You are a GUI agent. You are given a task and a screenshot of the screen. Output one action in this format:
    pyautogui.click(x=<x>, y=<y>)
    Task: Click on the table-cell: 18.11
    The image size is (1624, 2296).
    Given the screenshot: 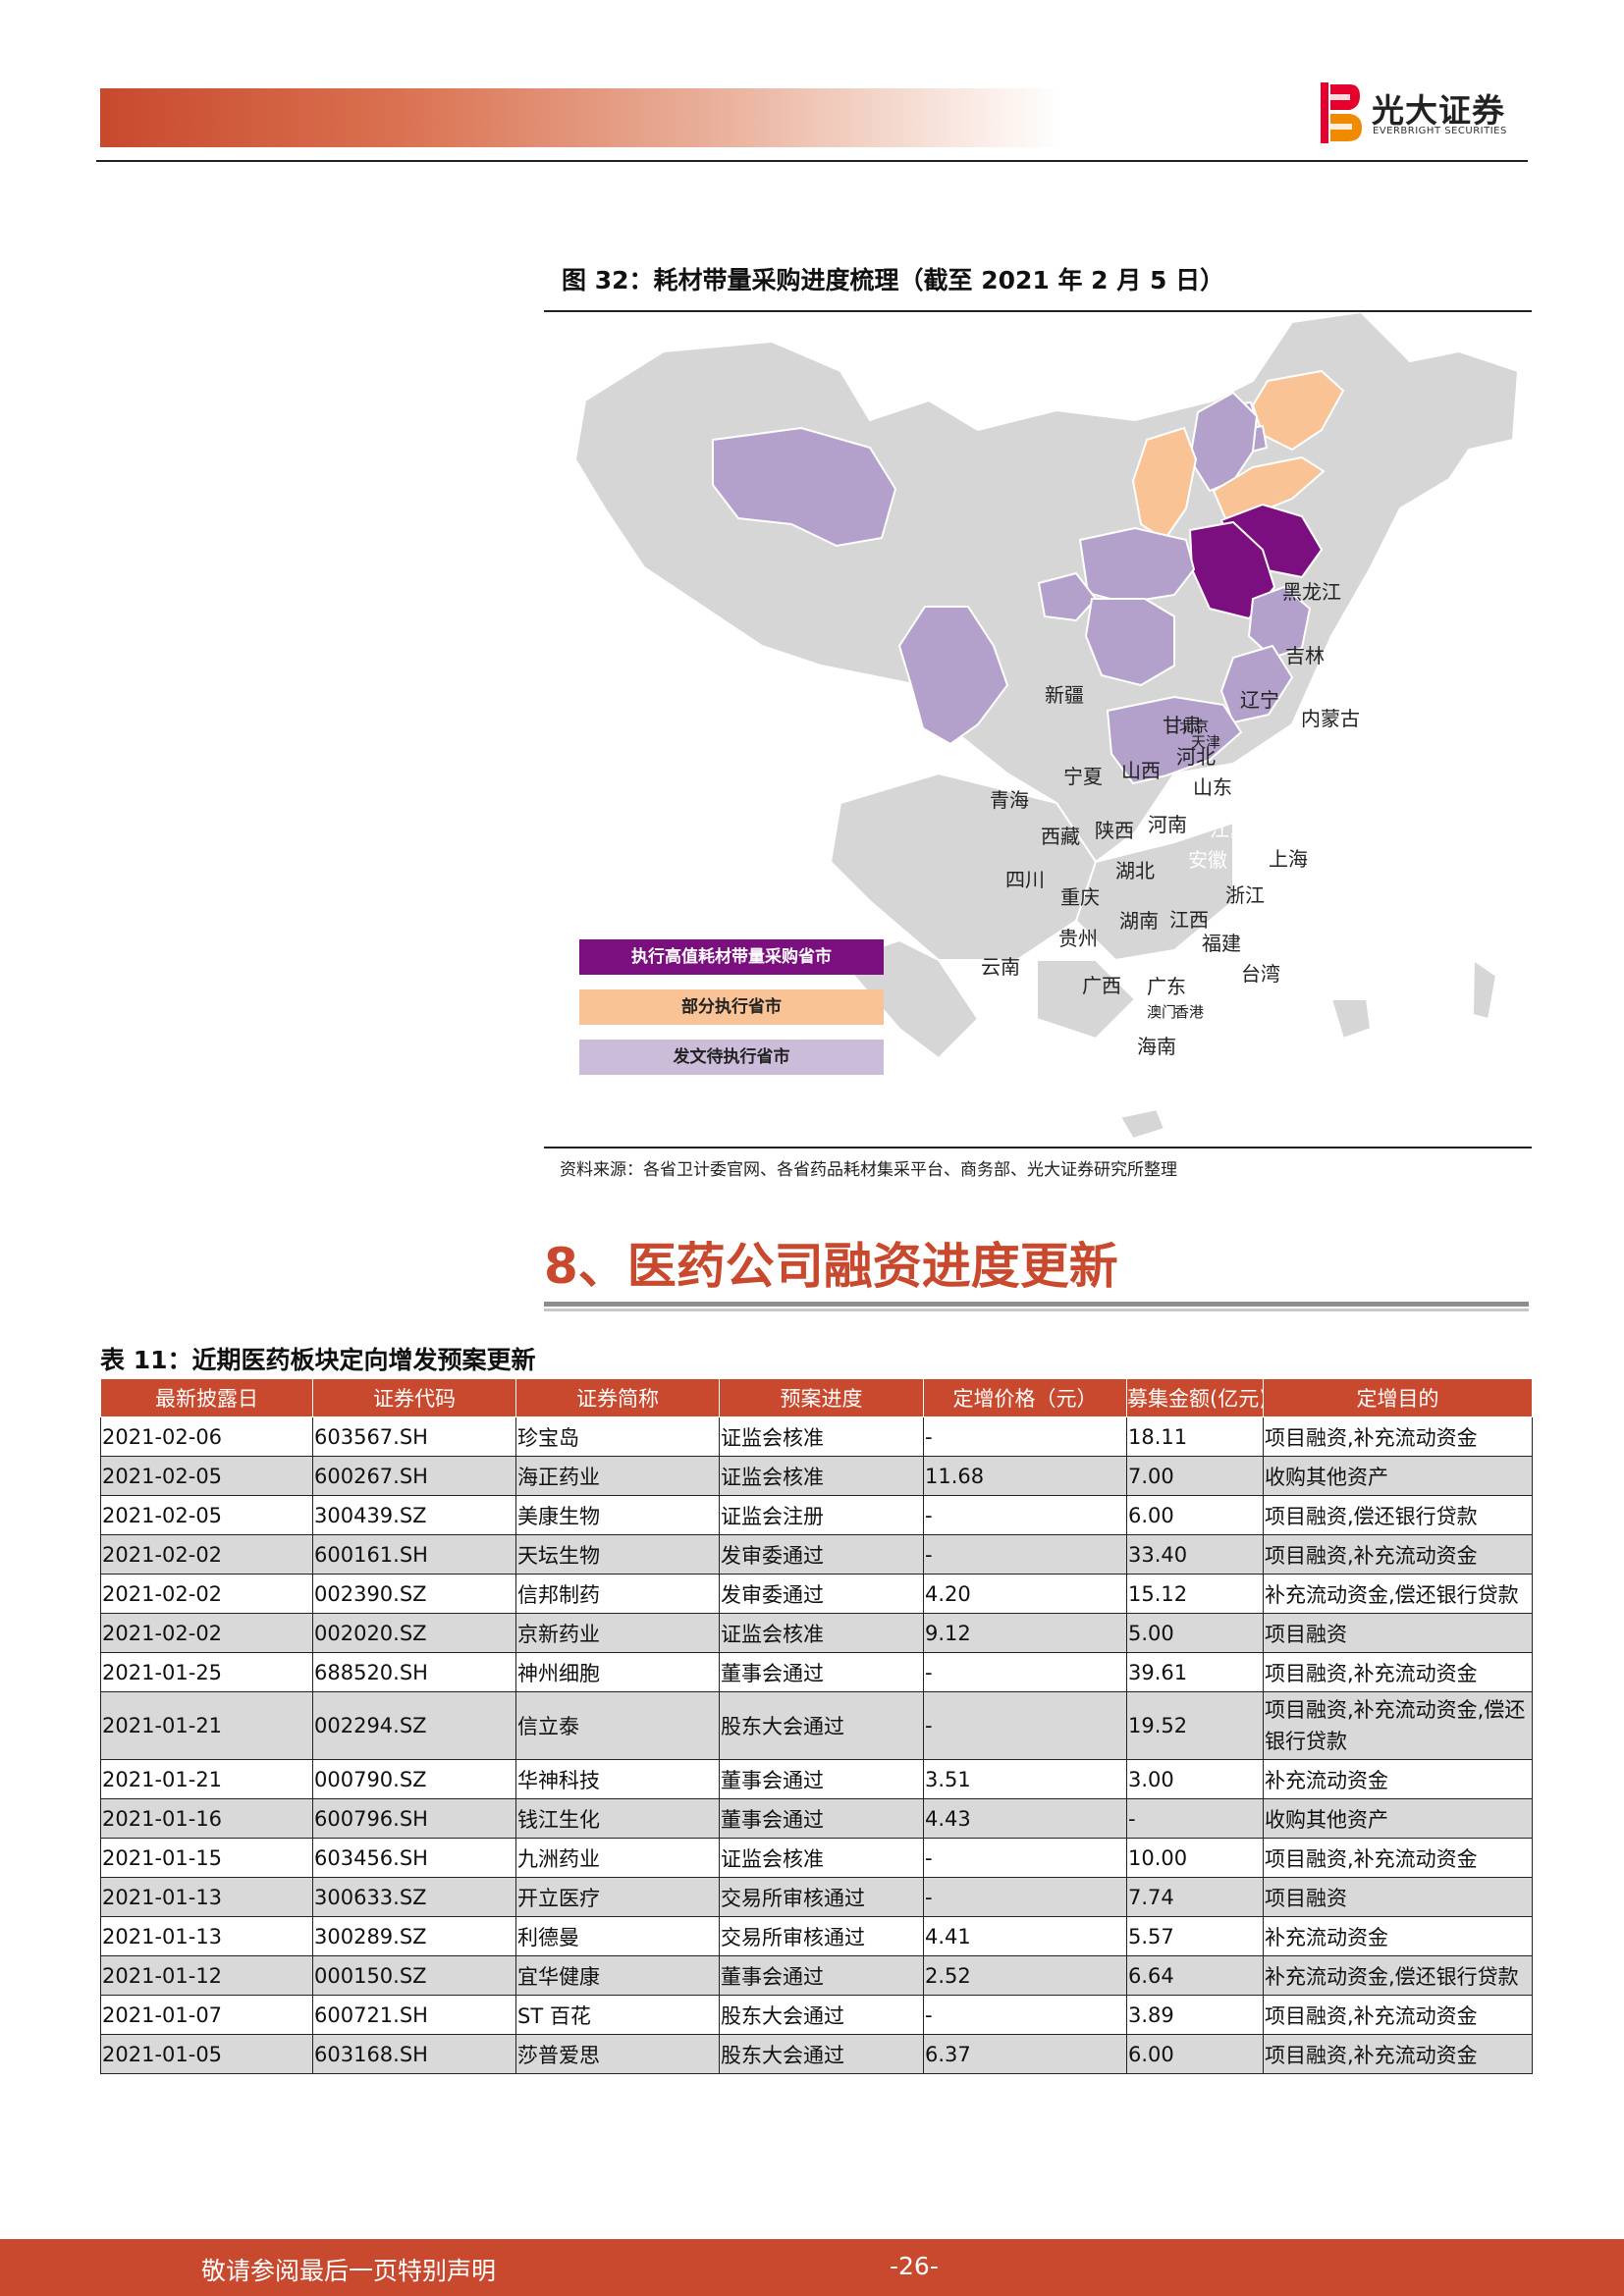 What is the action you would take?
    pyautogui.click(x=1195, y=1436)
    